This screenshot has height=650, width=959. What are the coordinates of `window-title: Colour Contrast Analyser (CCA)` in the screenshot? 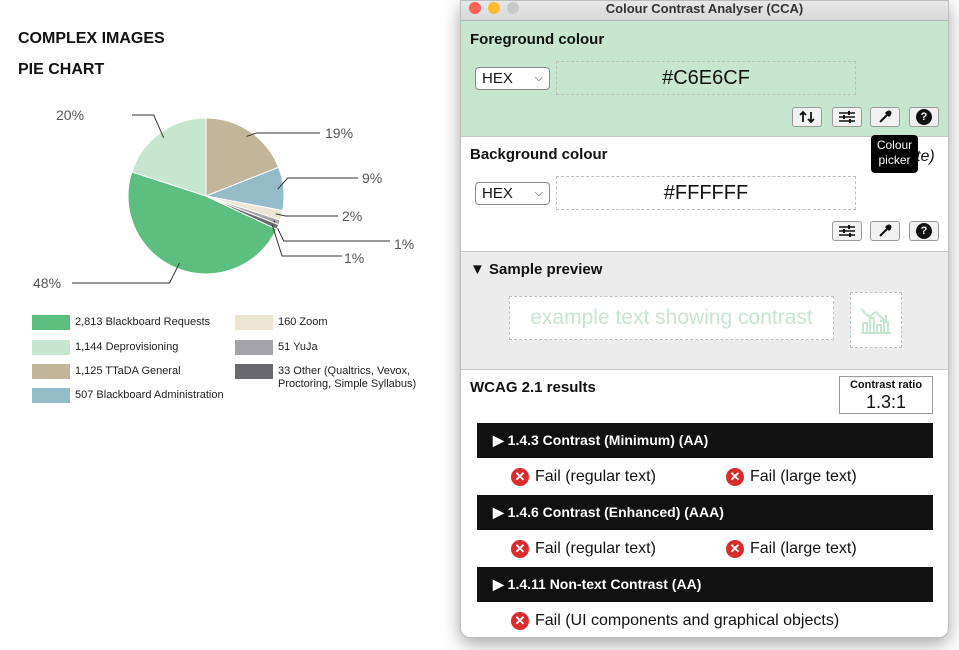 It's located at (704, 8).